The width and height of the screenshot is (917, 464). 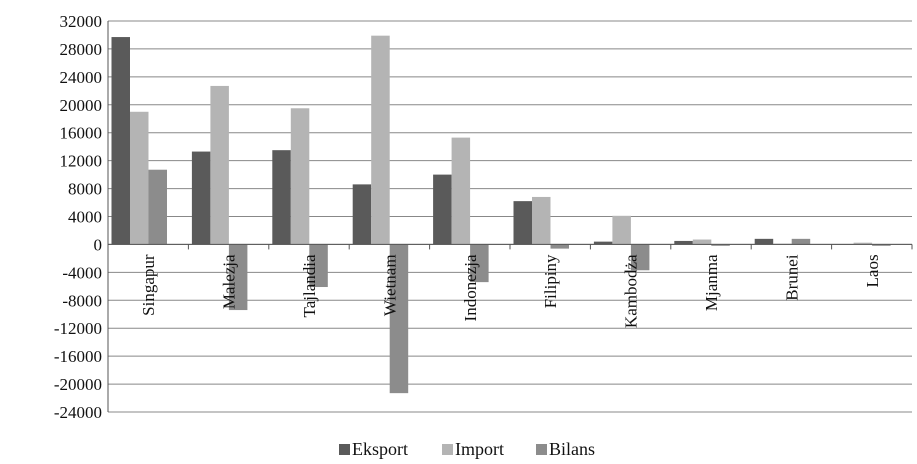 I want to click on y-tick-label: -24000, so click(x=78, y=412).